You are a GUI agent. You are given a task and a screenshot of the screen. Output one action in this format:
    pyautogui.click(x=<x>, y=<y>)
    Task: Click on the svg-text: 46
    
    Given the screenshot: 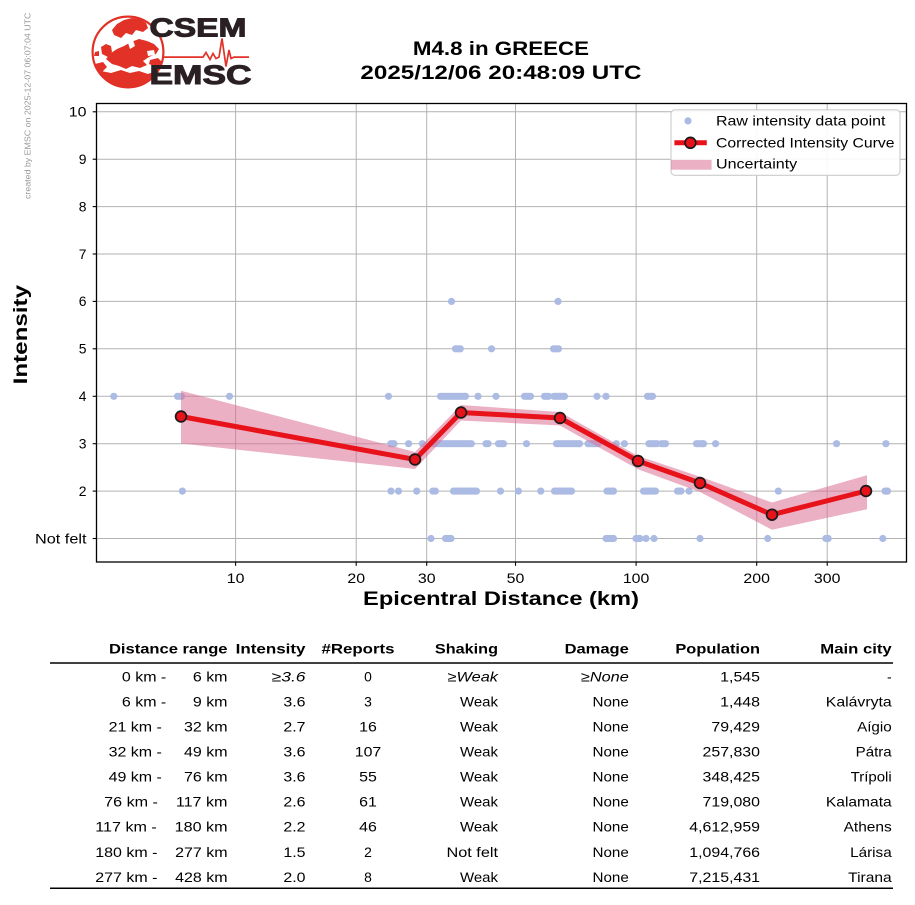 What is the action you would take?
    pyautogui.click(x=368, y=827)
    